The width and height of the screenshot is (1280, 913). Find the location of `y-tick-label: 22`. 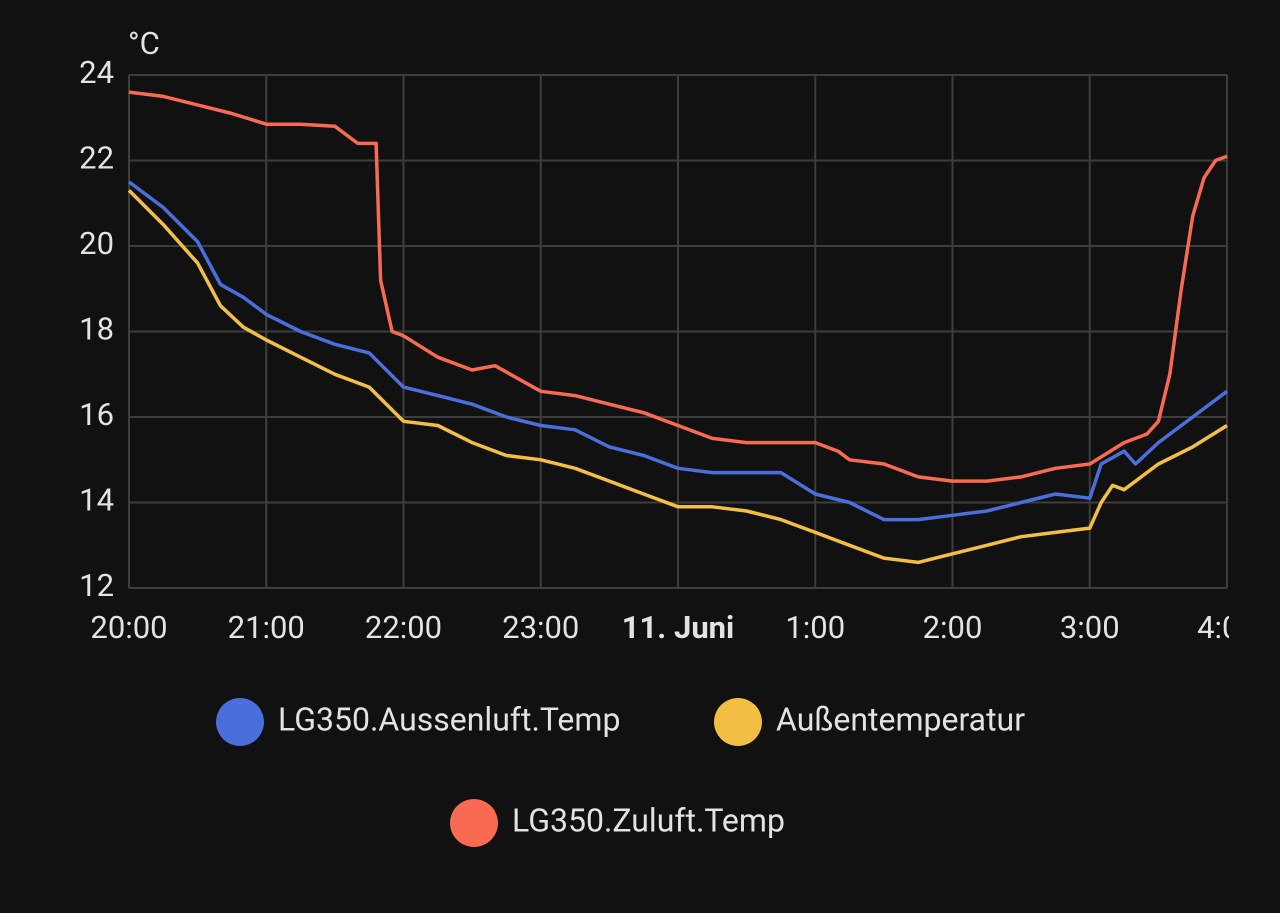

y-tick-label: 22 is located at coordinates (96, 158).